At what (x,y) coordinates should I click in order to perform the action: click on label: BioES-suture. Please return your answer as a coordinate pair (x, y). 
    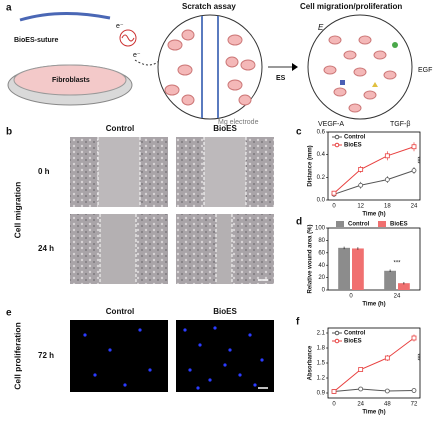
    Looking at the image, I should click on (36, 40).